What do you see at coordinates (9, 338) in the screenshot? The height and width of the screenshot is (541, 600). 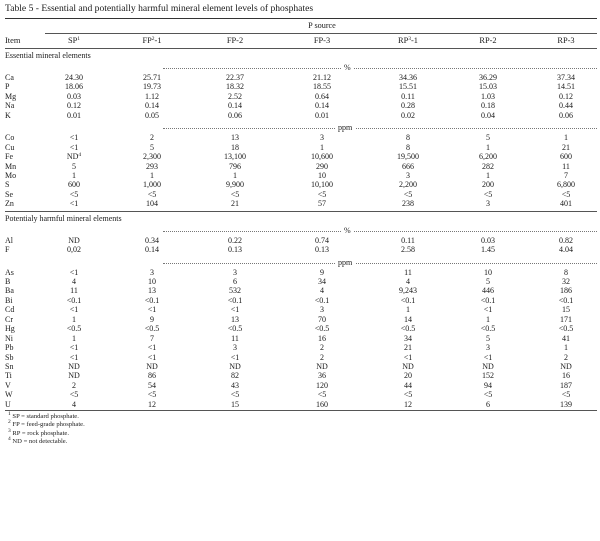 I see `row-label: Ni` at bounding box center [9, 338].